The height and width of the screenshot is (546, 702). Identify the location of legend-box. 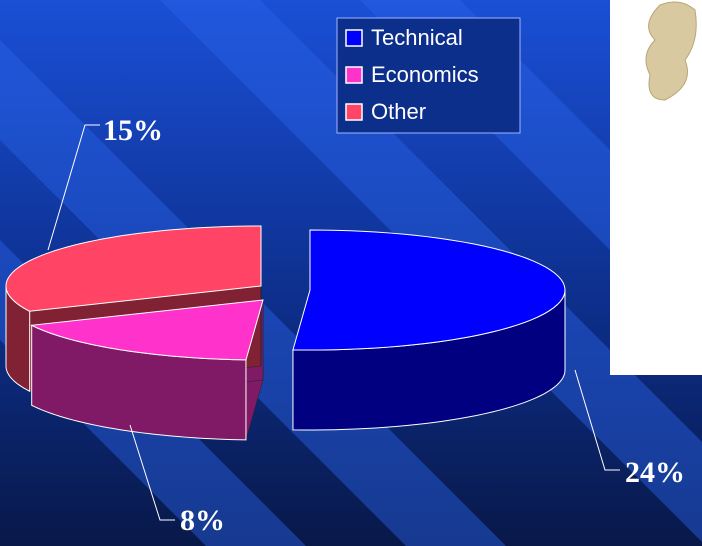
(428, 75).